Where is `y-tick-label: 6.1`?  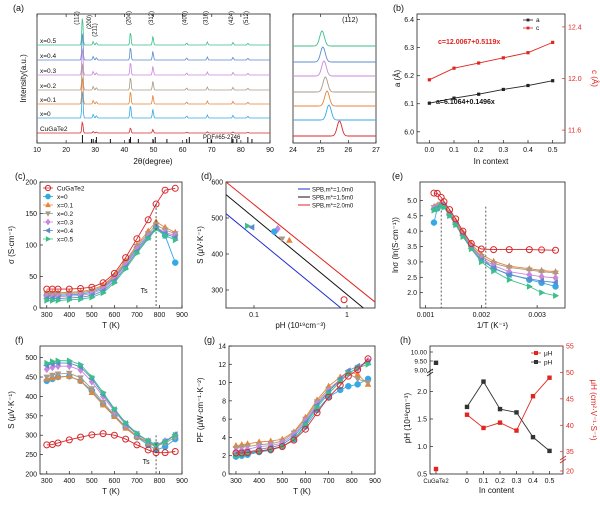 y-tick-label: 6.1 is located at coordinates (409, 104).